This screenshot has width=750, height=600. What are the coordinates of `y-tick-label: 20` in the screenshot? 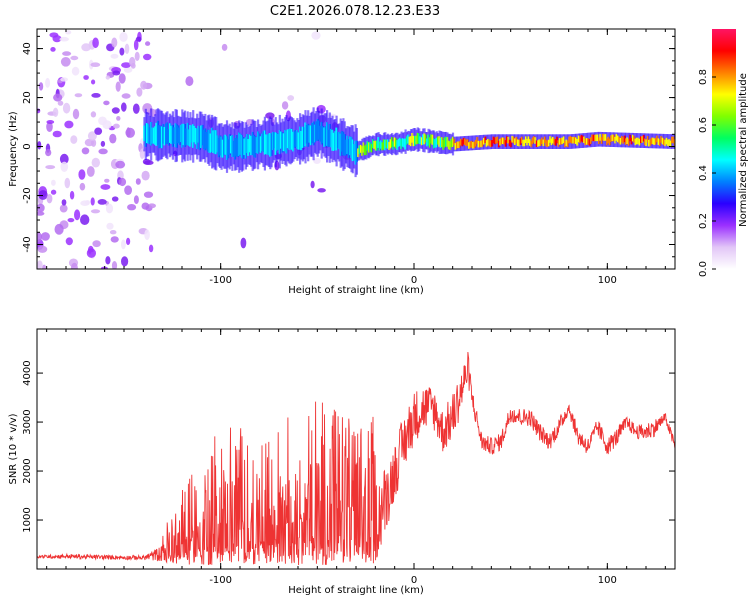 It's located at (27, 97).